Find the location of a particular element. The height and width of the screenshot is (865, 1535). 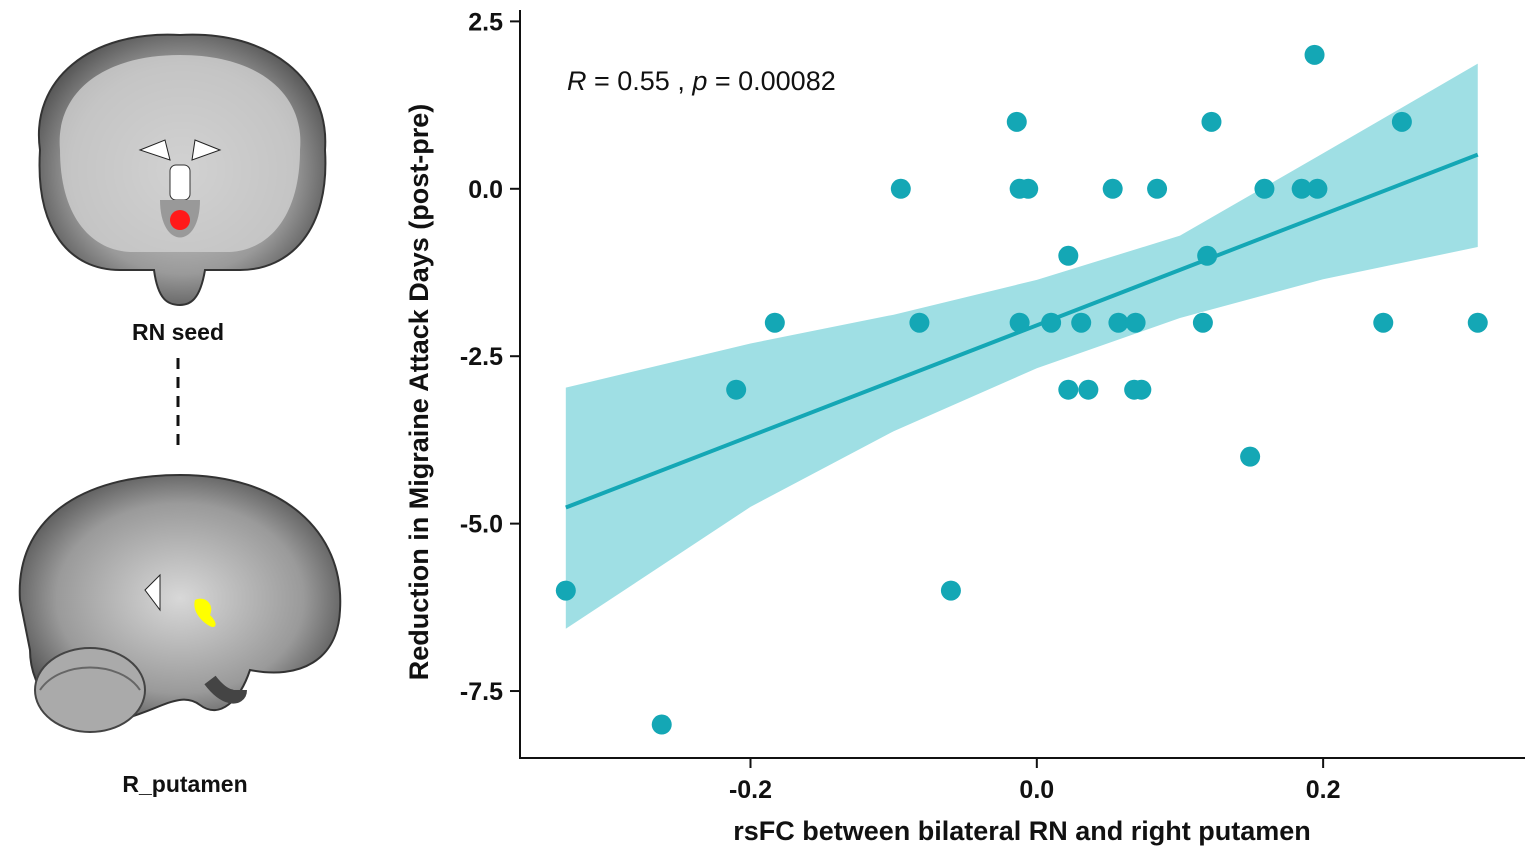

y-tick-label: -7.5 is located at coordinates (481, 692).